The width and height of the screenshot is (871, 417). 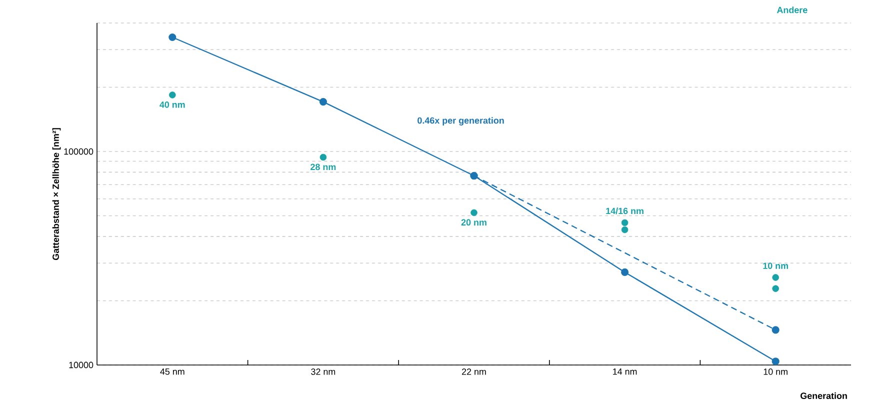 What do you see at coordinates (79, 151) in the screenshot?
I see `y-tick-label: 100000` at bounding box center [79, 151].